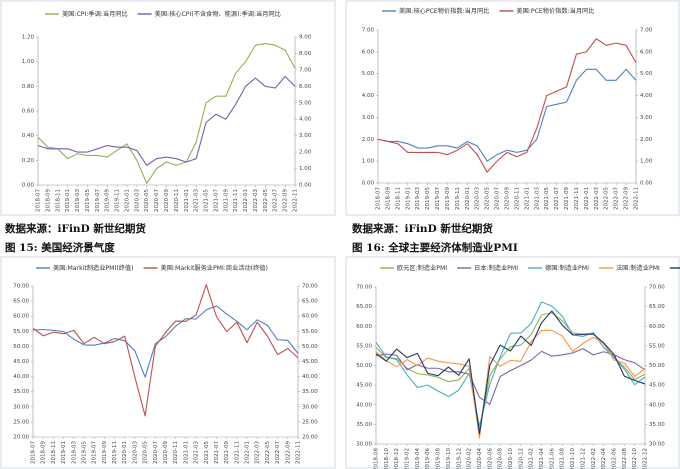 The height and width of the screenshot is (469, 680). What do you see at coordinates (368, 52) in the screenshot?
I see `y-tick-label: 6.00` at bounding box center [368, 52].